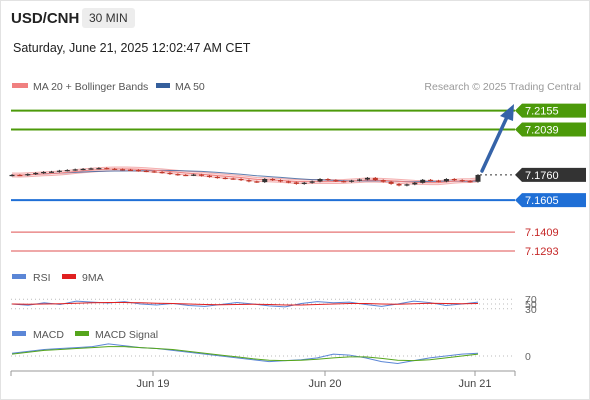 The height and width of the screenshot is (400, 590). What do you see at coordinates (502, 87) in the screenshot?
I see `copyright-label: Research © 2025 Trading Central` at bounding box center [502, 87].